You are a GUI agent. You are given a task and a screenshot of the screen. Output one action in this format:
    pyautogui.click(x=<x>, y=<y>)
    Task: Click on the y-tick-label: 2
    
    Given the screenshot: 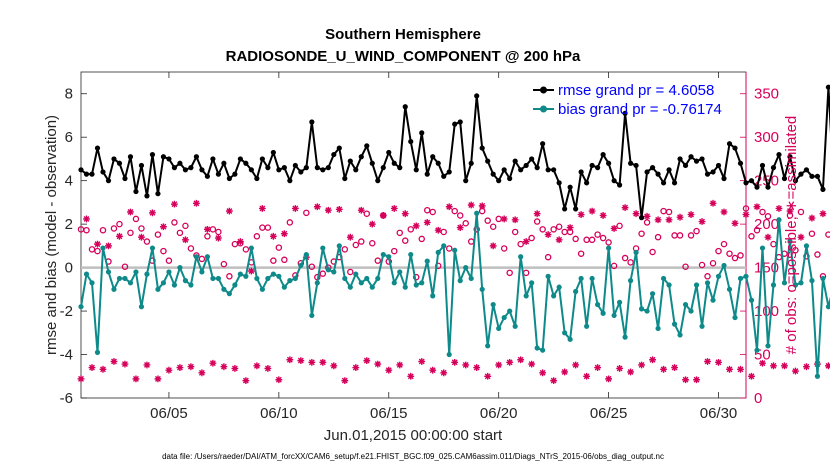 What is the action you would take?
    pyautogui.click(x=69, y=224)
    